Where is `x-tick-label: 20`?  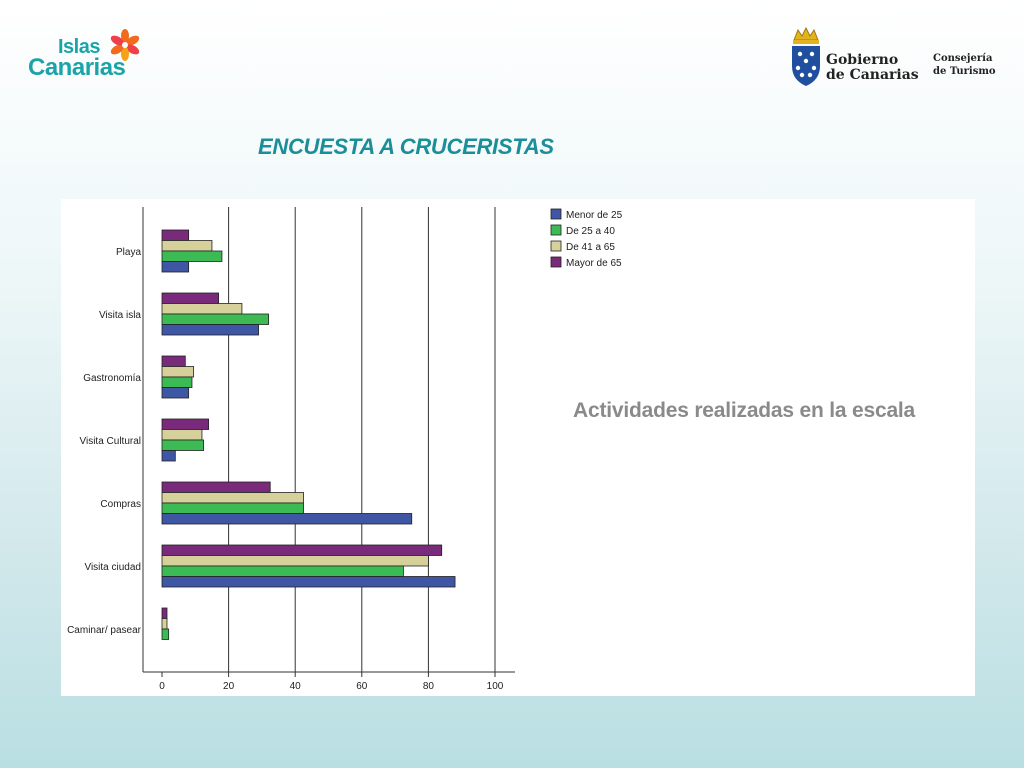
x-tick-label: 20 is located at coordinates (229, 686).